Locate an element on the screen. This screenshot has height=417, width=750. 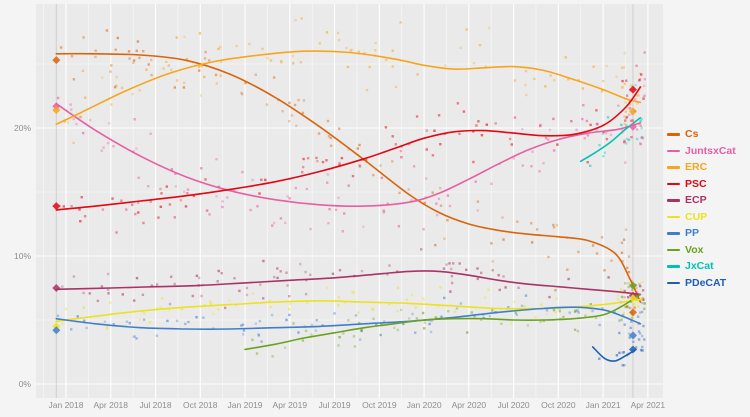
legend-item-jxcat: JxCat is located at coordinates (701, 266).